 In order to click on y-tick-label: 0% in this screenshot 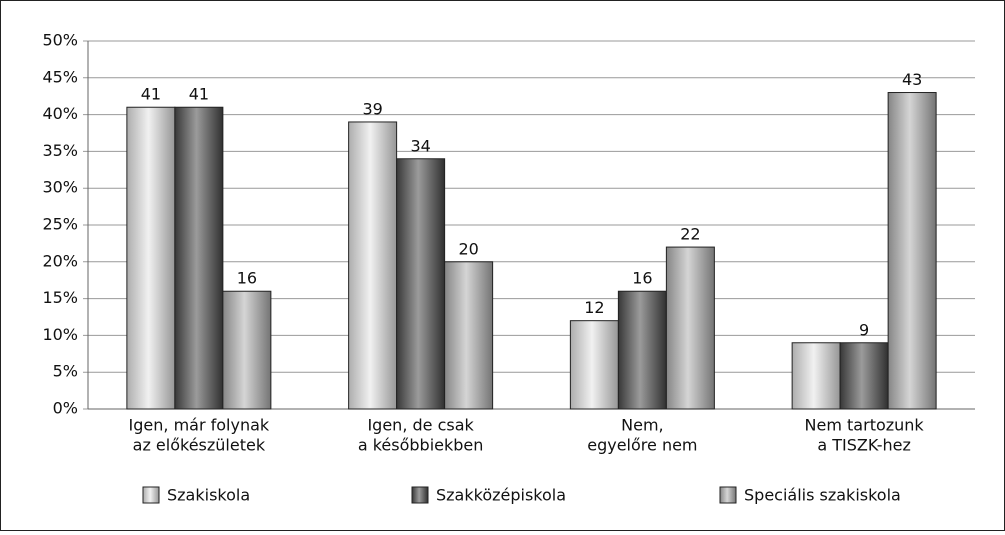, I will do `click(65, 408)`.